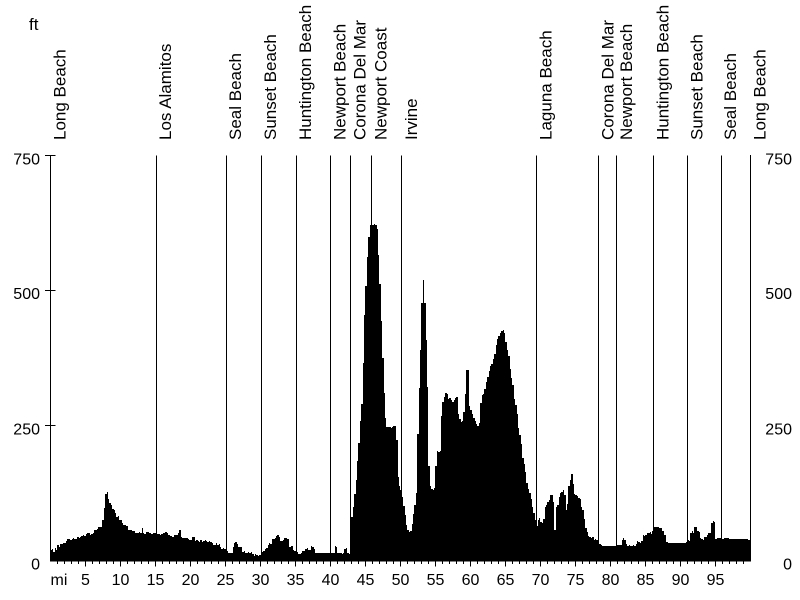 This screenshot has width=800, height=600. Describe the element at coordinates (121, 580) in the screenshot. I see `svg-text: 10` at that location.